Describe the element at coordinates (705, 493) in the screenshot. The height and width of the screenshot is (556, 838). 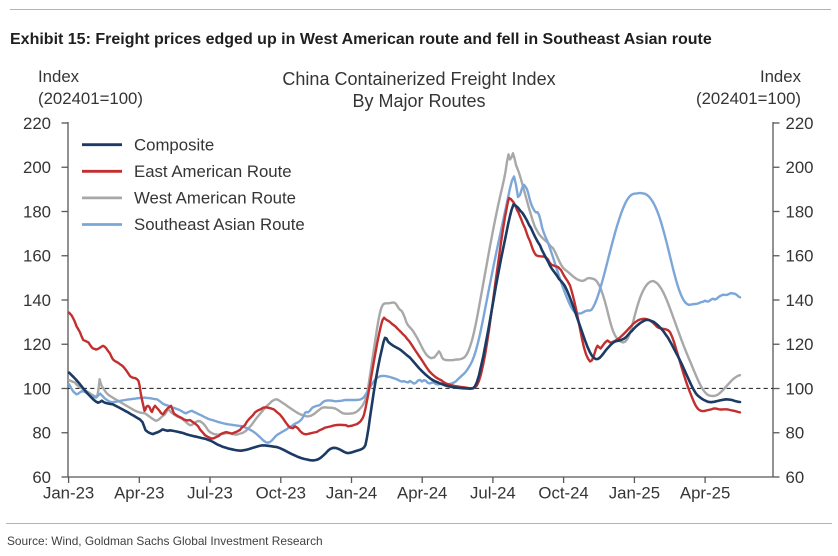
I see `svg-text: Apr-25` at that location.